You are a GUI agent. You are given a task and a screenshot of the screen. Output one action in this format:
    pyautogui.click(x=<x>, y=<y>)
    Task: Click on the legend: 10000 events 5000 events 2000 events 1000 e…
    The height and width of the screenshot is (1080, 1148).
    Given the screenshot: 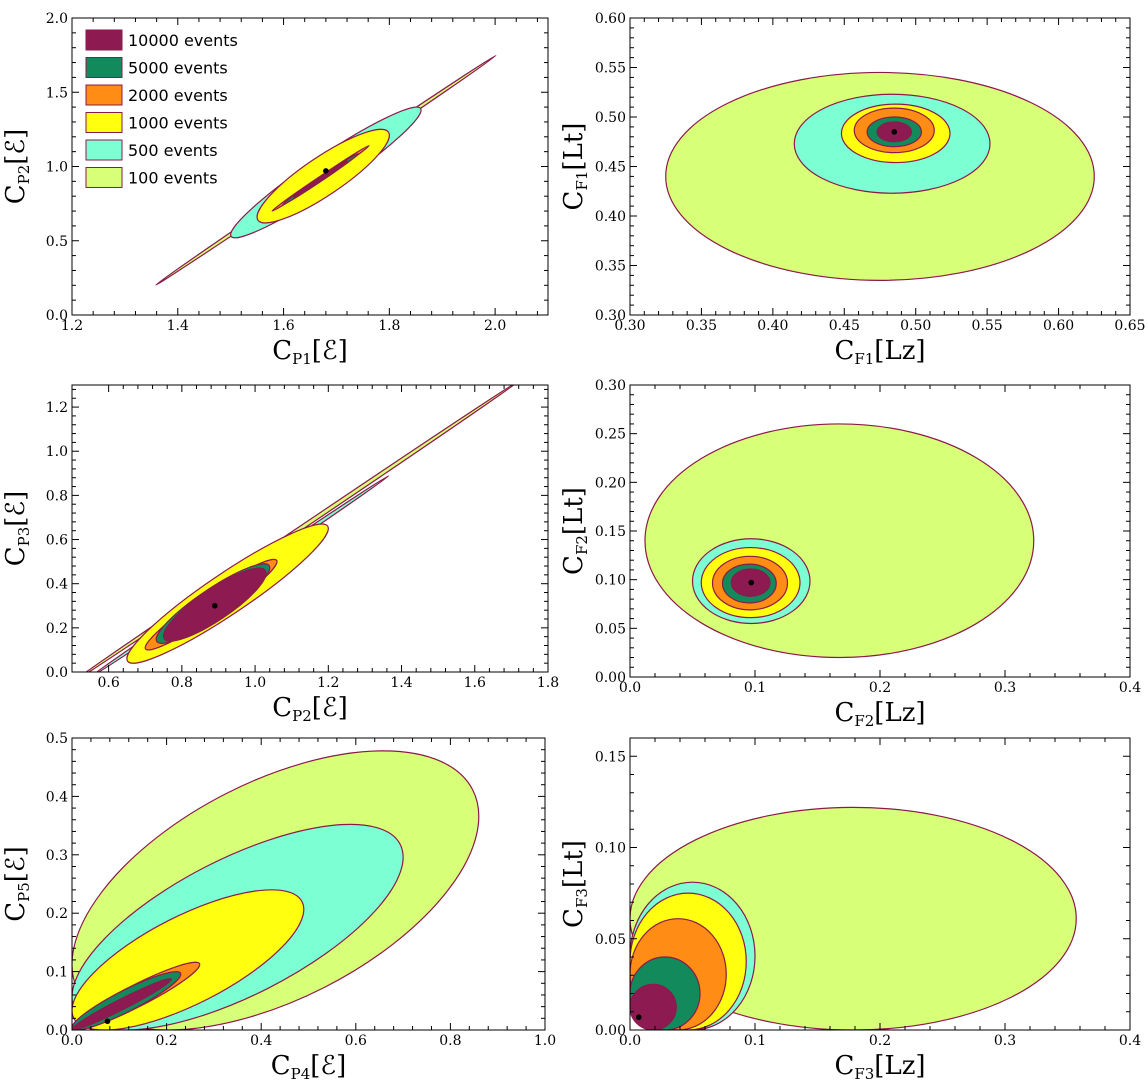 What is the action you would take?
    pyautogui.click(x=161, y=108)
    